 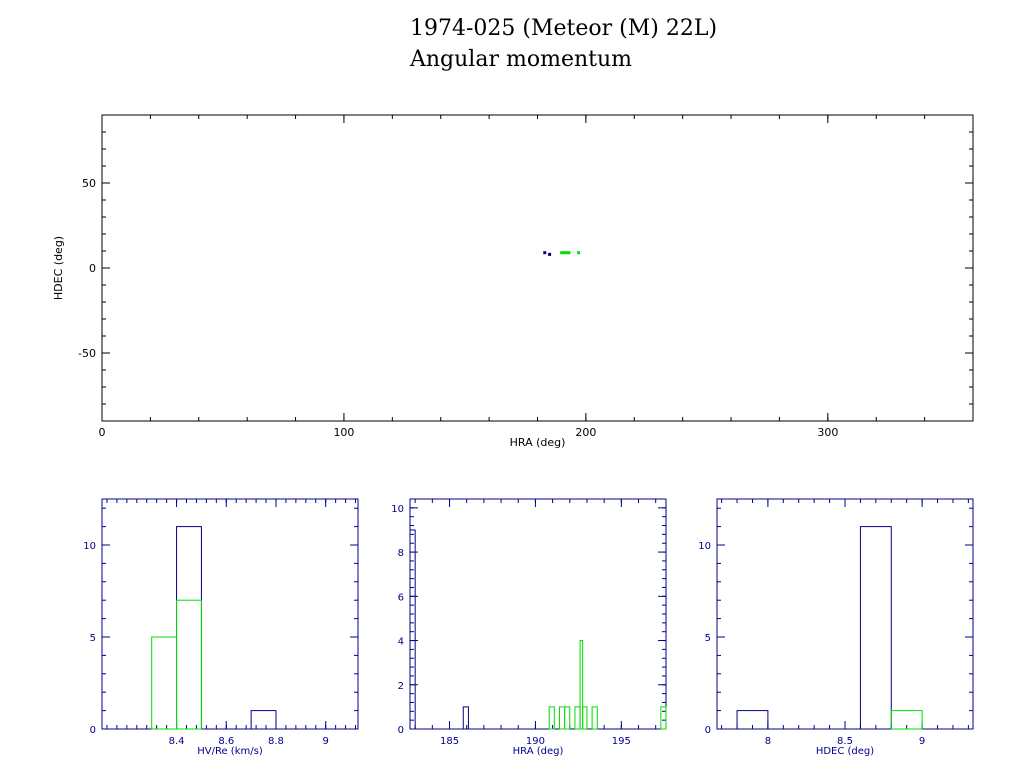 What do you see at coordinates (58, 268) in the screenshot?
I see `scatter-ylabel: HDEC (deg)` at bounding box center [58, 268].